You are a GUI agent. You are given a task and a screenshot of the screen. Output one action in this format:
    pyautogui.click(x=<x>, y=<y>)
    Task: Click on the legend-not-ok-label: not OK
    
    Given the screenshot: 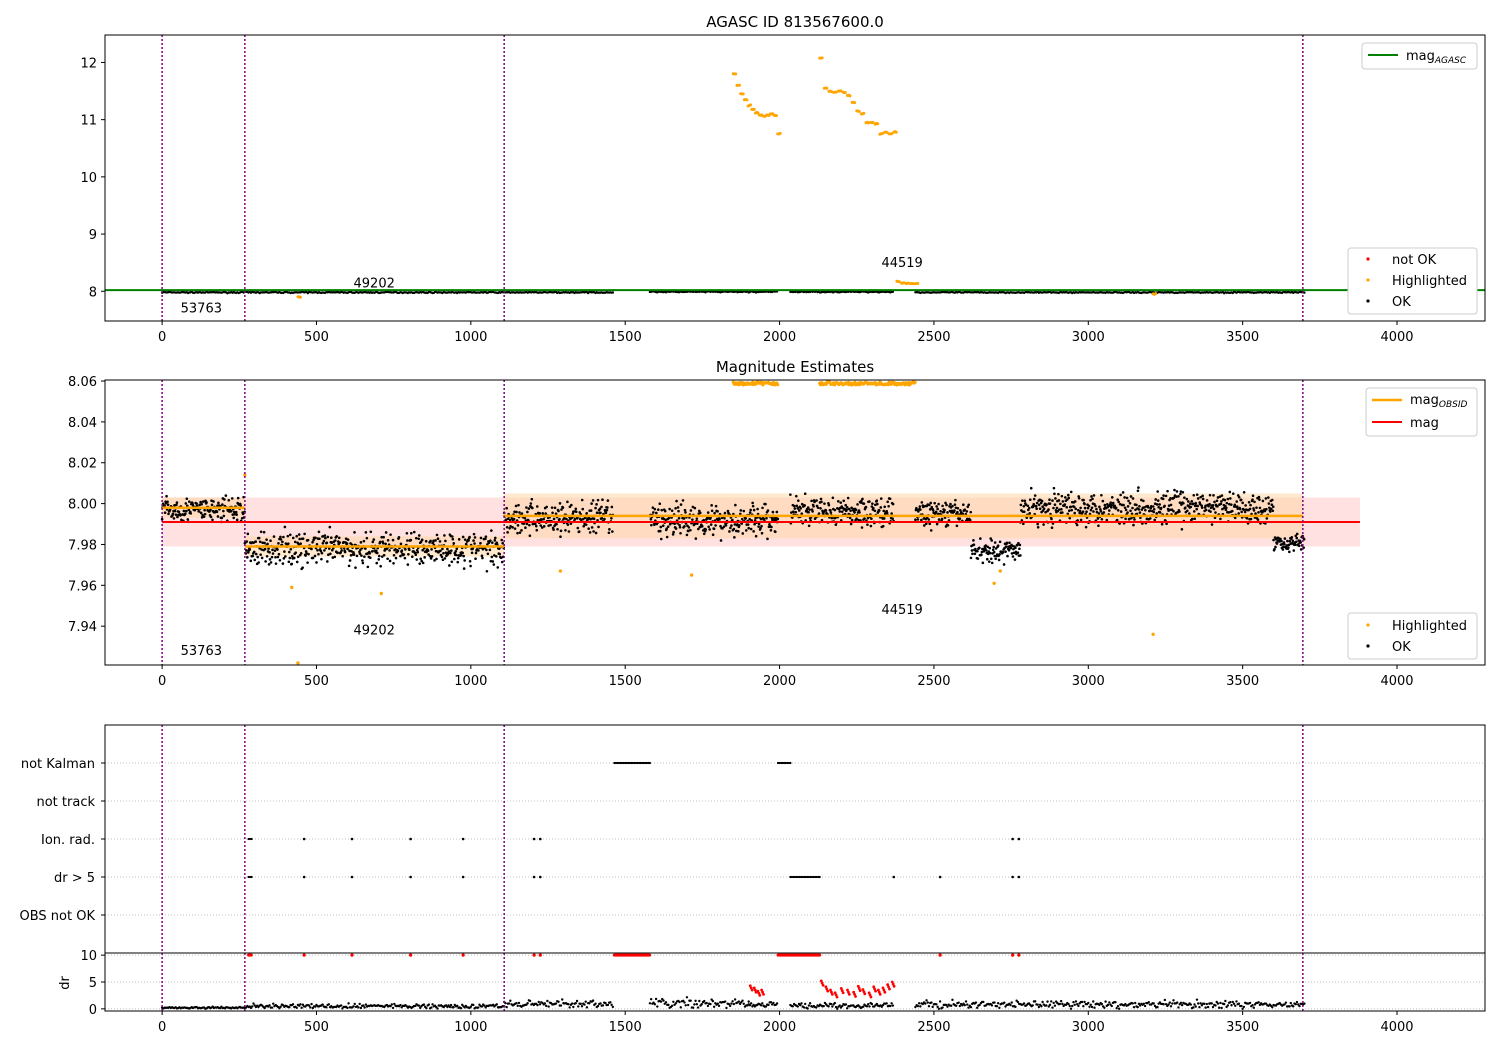 What is the action you would take?
    pyautogui.click(x=1414, y=260)
    